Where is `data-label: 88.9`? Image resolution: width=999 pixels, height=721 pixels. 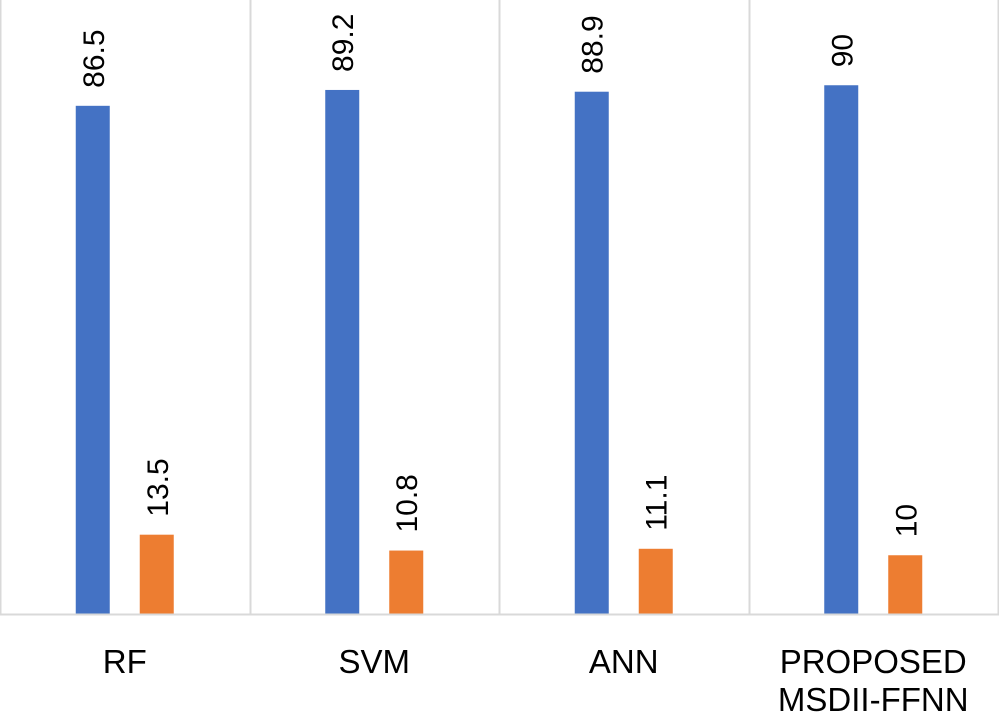 data-label: 88.9 is located at coordinates (593, 44).